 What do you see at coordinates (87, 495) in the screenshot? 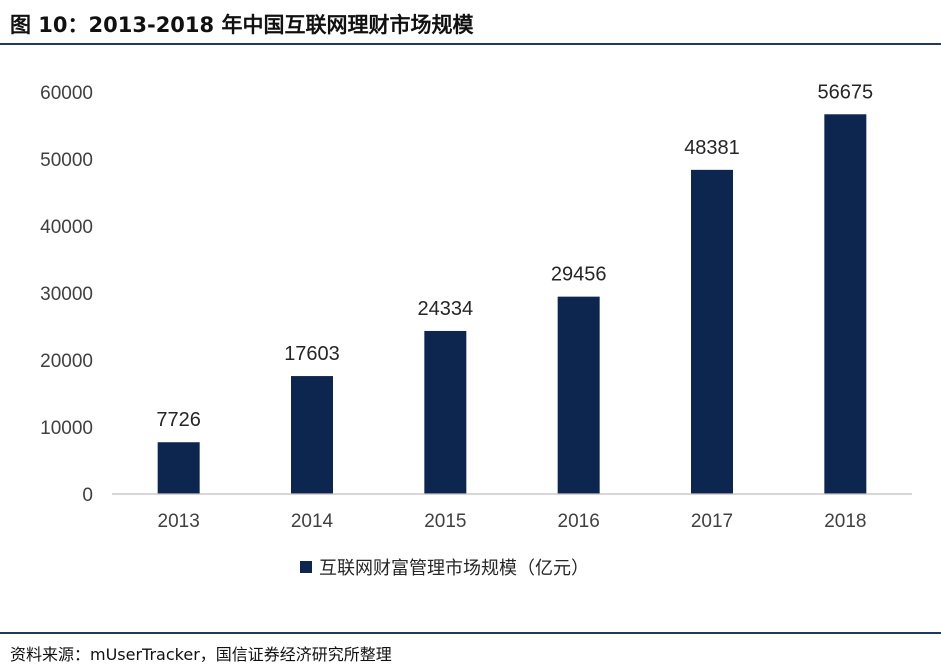
I see `y-tick-label: 0` at bounding box center [87, 495].